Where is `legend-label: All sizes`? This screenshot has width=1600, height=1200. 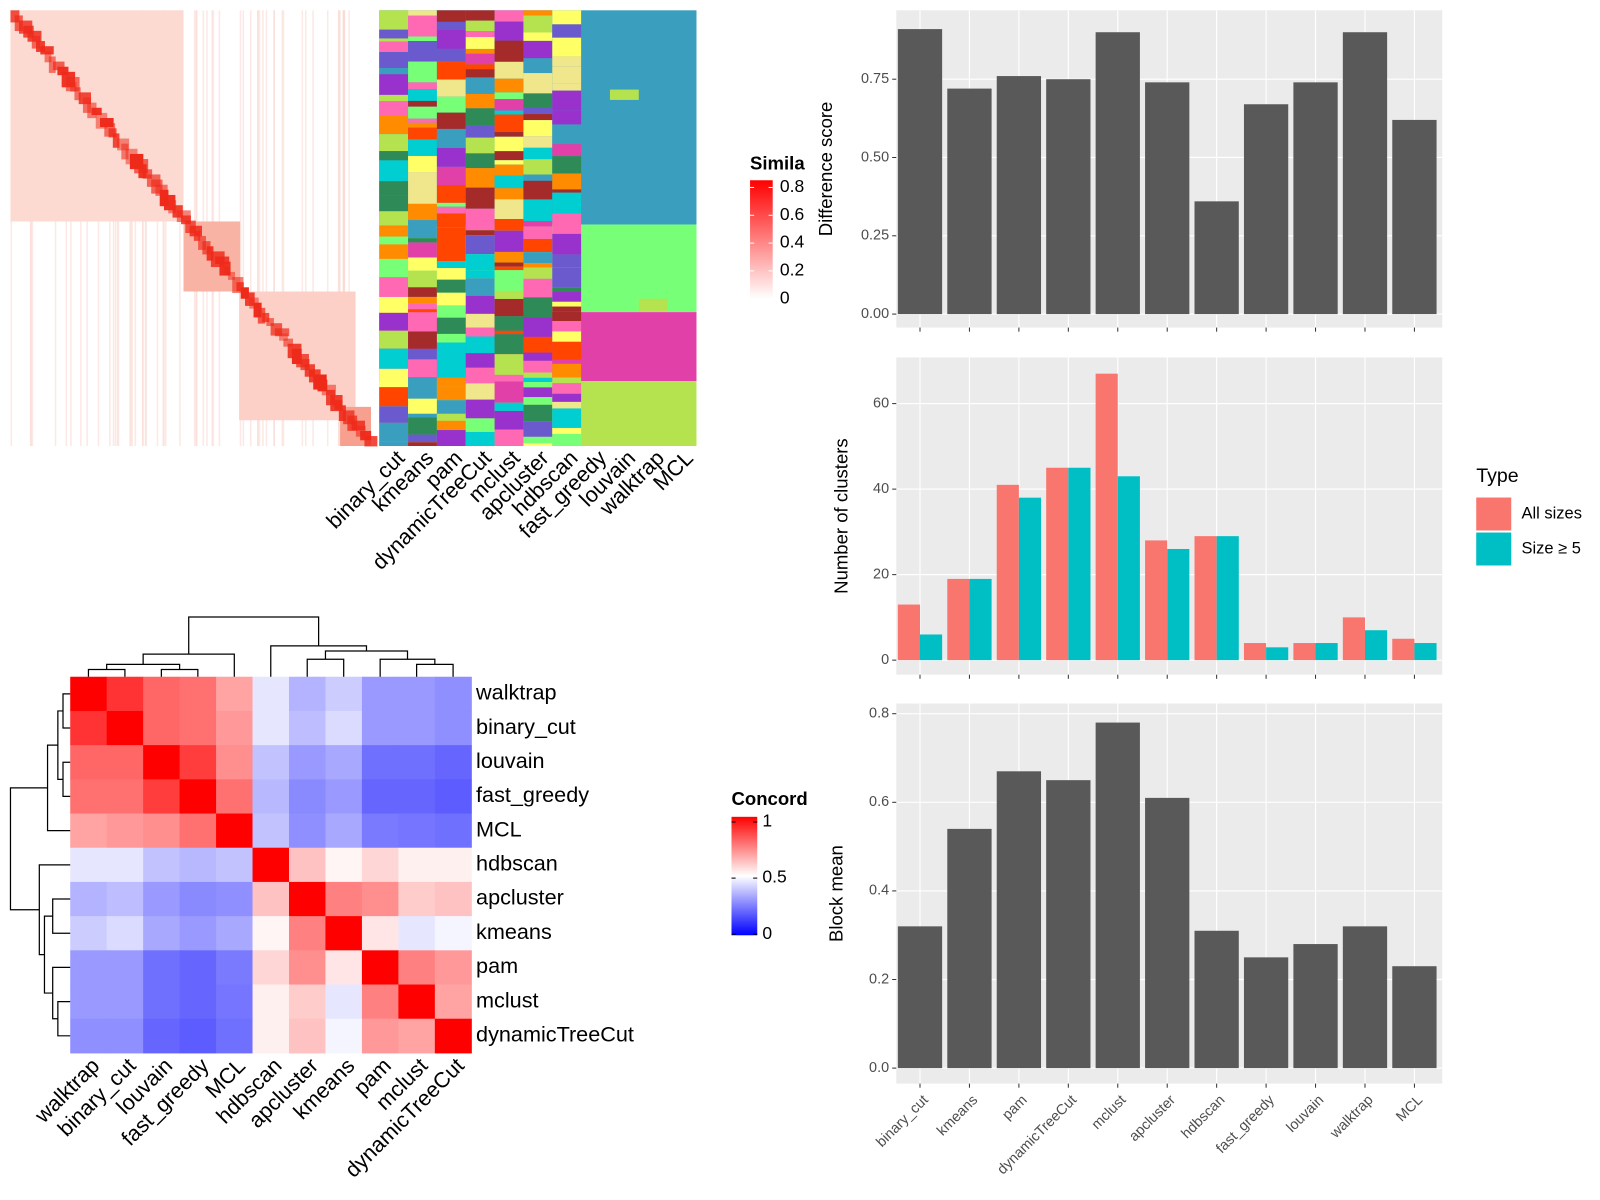
legend-label: All sizes is located at coordinates (1552, 513).